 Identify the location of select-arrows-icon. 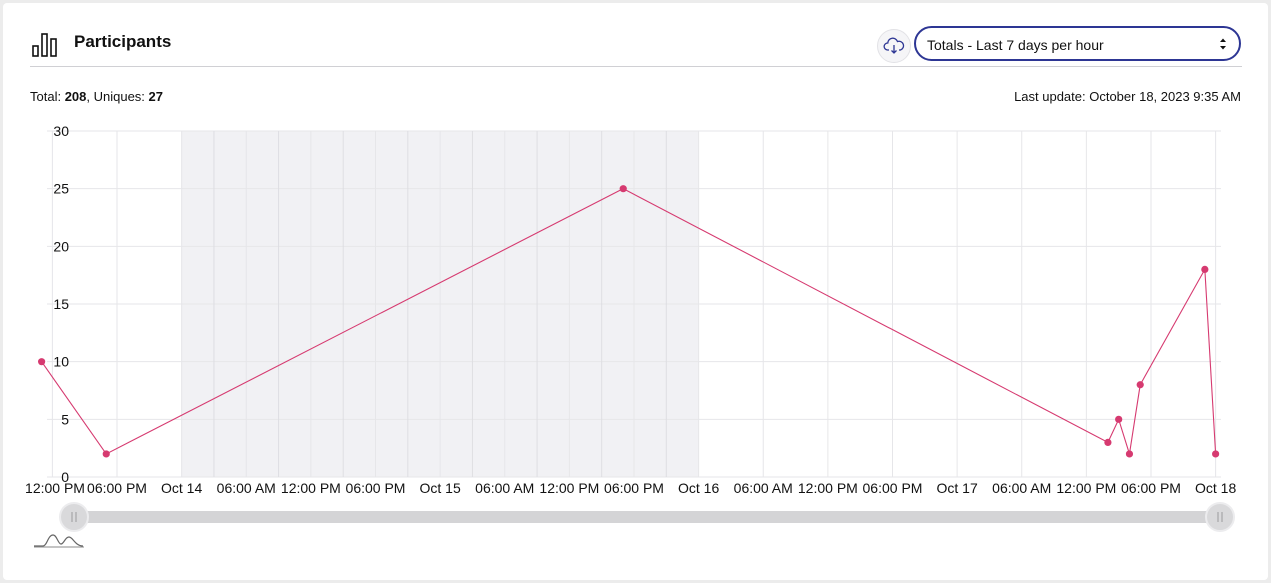
(1223, 44).